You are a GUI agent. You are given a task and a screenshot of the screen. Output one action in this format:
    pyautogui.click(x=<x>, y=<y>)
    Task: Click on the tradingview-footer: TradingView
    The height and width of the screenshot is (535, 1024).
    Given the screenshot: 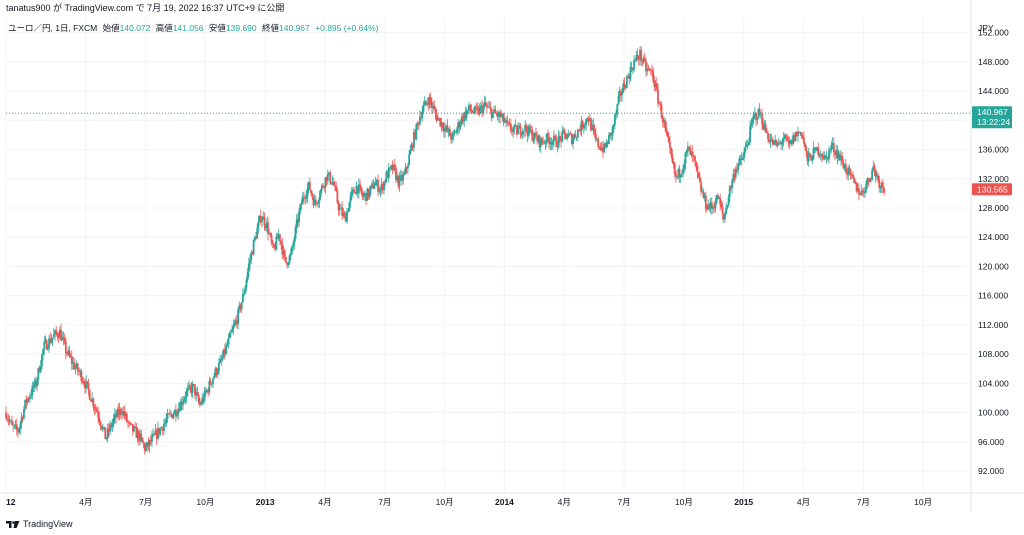 What is the action you would take?
    pyautogui.click(x=39, y=524)
    